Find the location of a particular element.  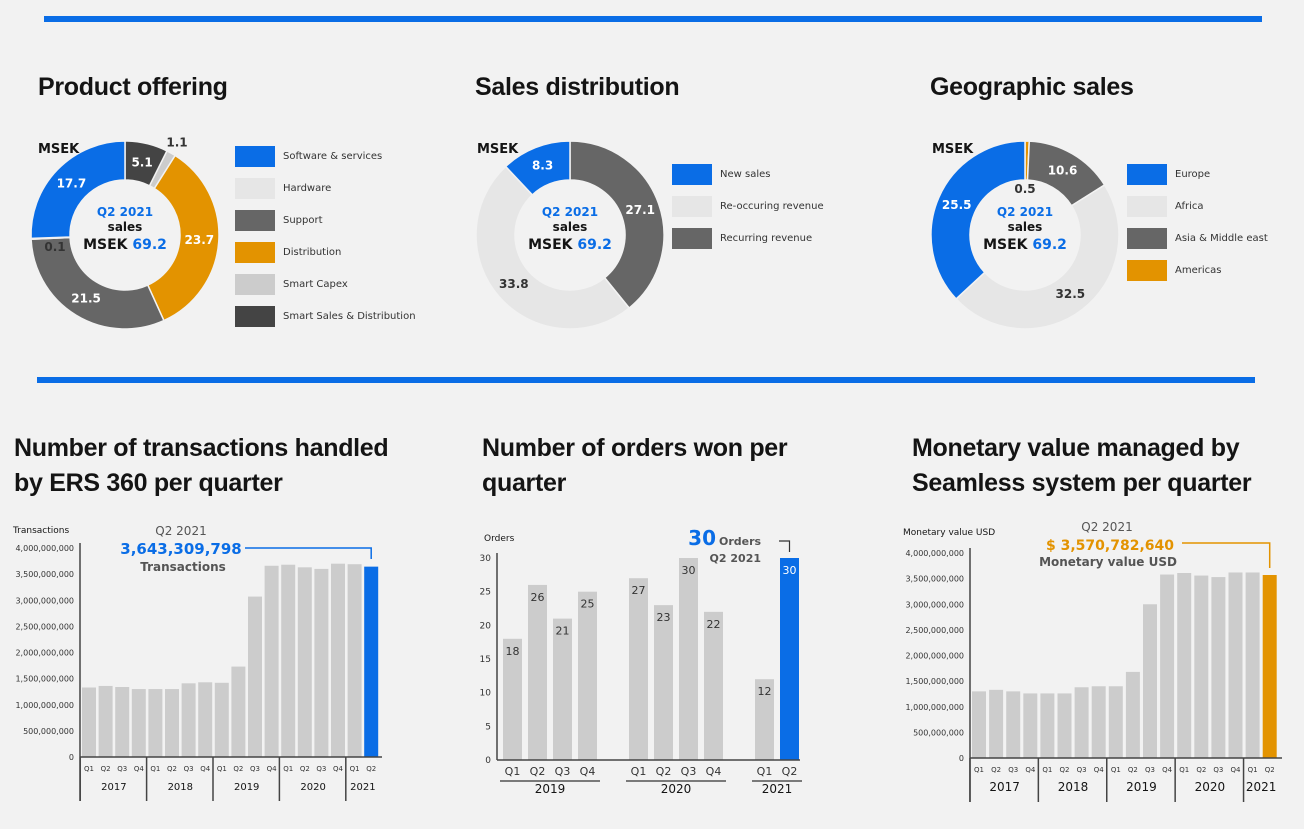

legend-item: Re-occuring revenue is located at coordinates (748, 206).